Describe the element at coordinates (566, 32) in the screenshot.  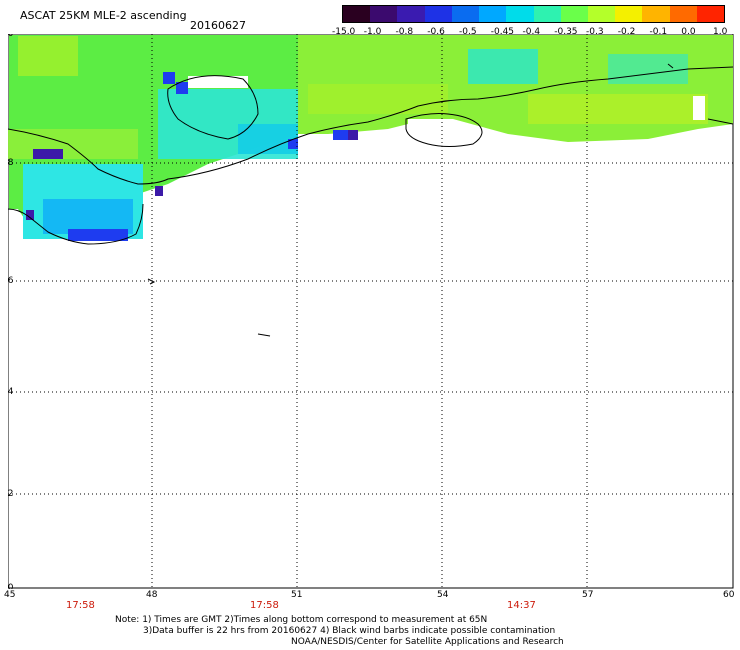
I see `color-scale-label: -0.35` at that location.